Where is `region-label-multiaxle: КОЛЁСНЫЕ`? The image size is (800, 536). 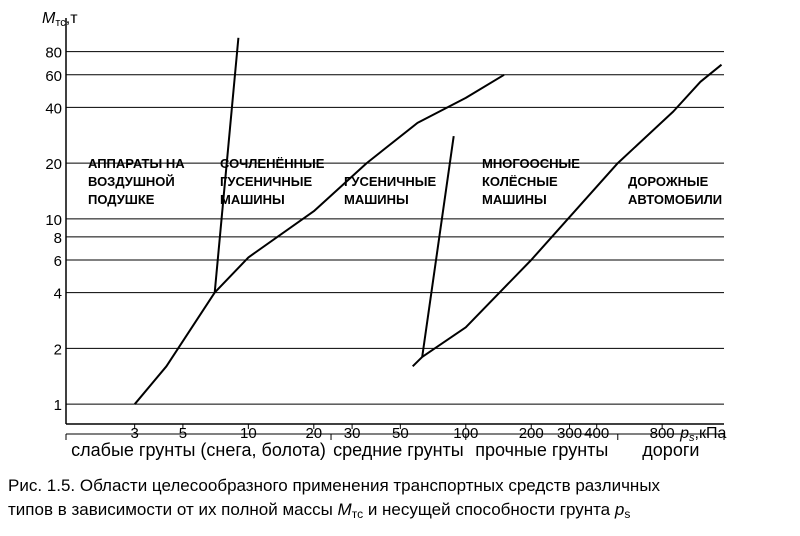 region-label-multiaxle: КОЛЁСНЫЕ is located at coordinates (520, 181).